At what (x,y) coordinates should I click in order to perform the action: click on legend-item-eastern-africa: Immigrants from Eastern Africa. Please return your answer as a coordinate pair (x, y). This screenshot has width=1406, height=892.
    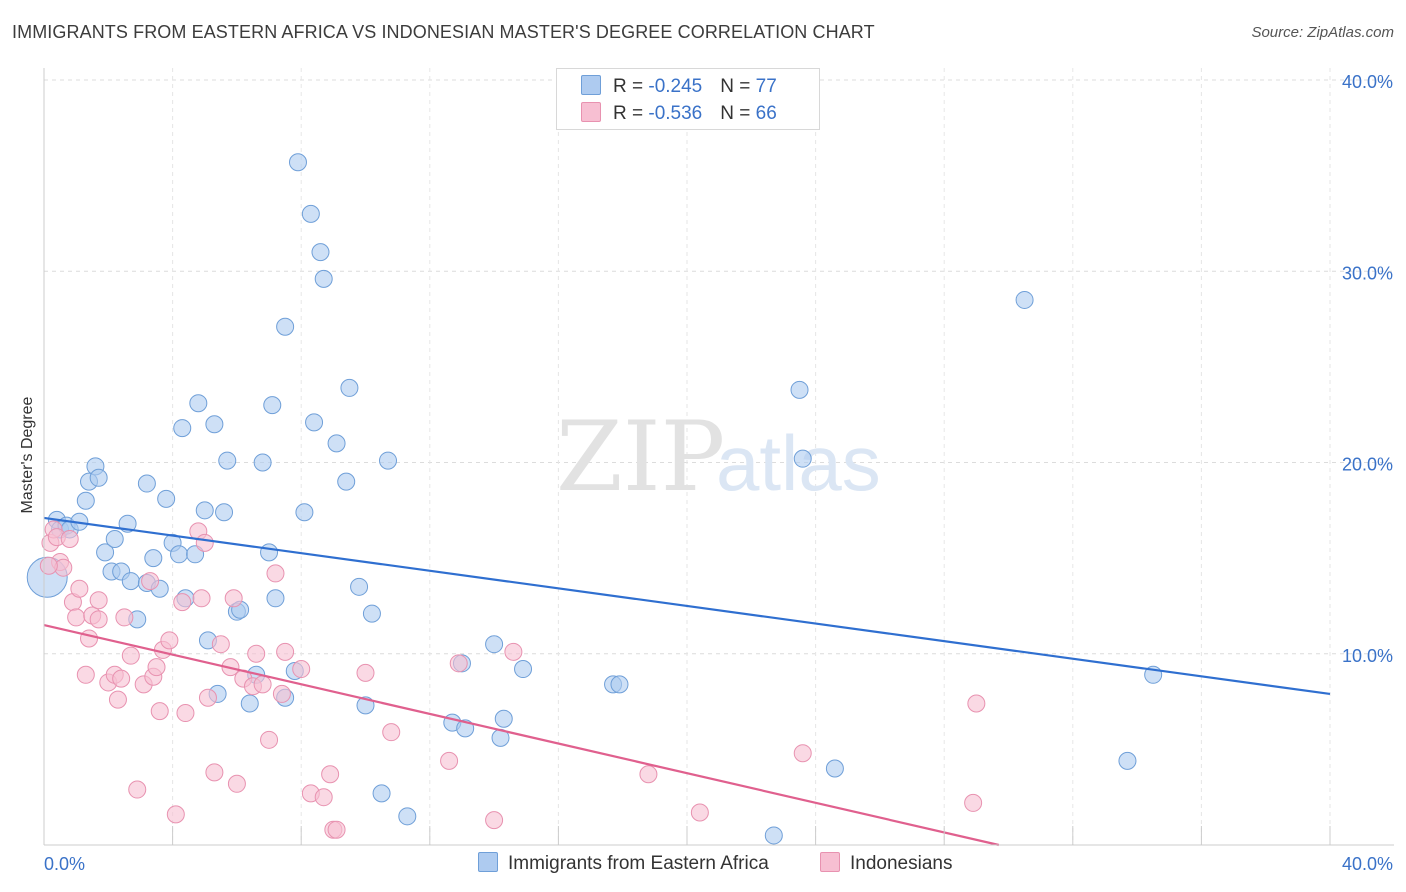
    Looking at the image, I should click on (623, 863).